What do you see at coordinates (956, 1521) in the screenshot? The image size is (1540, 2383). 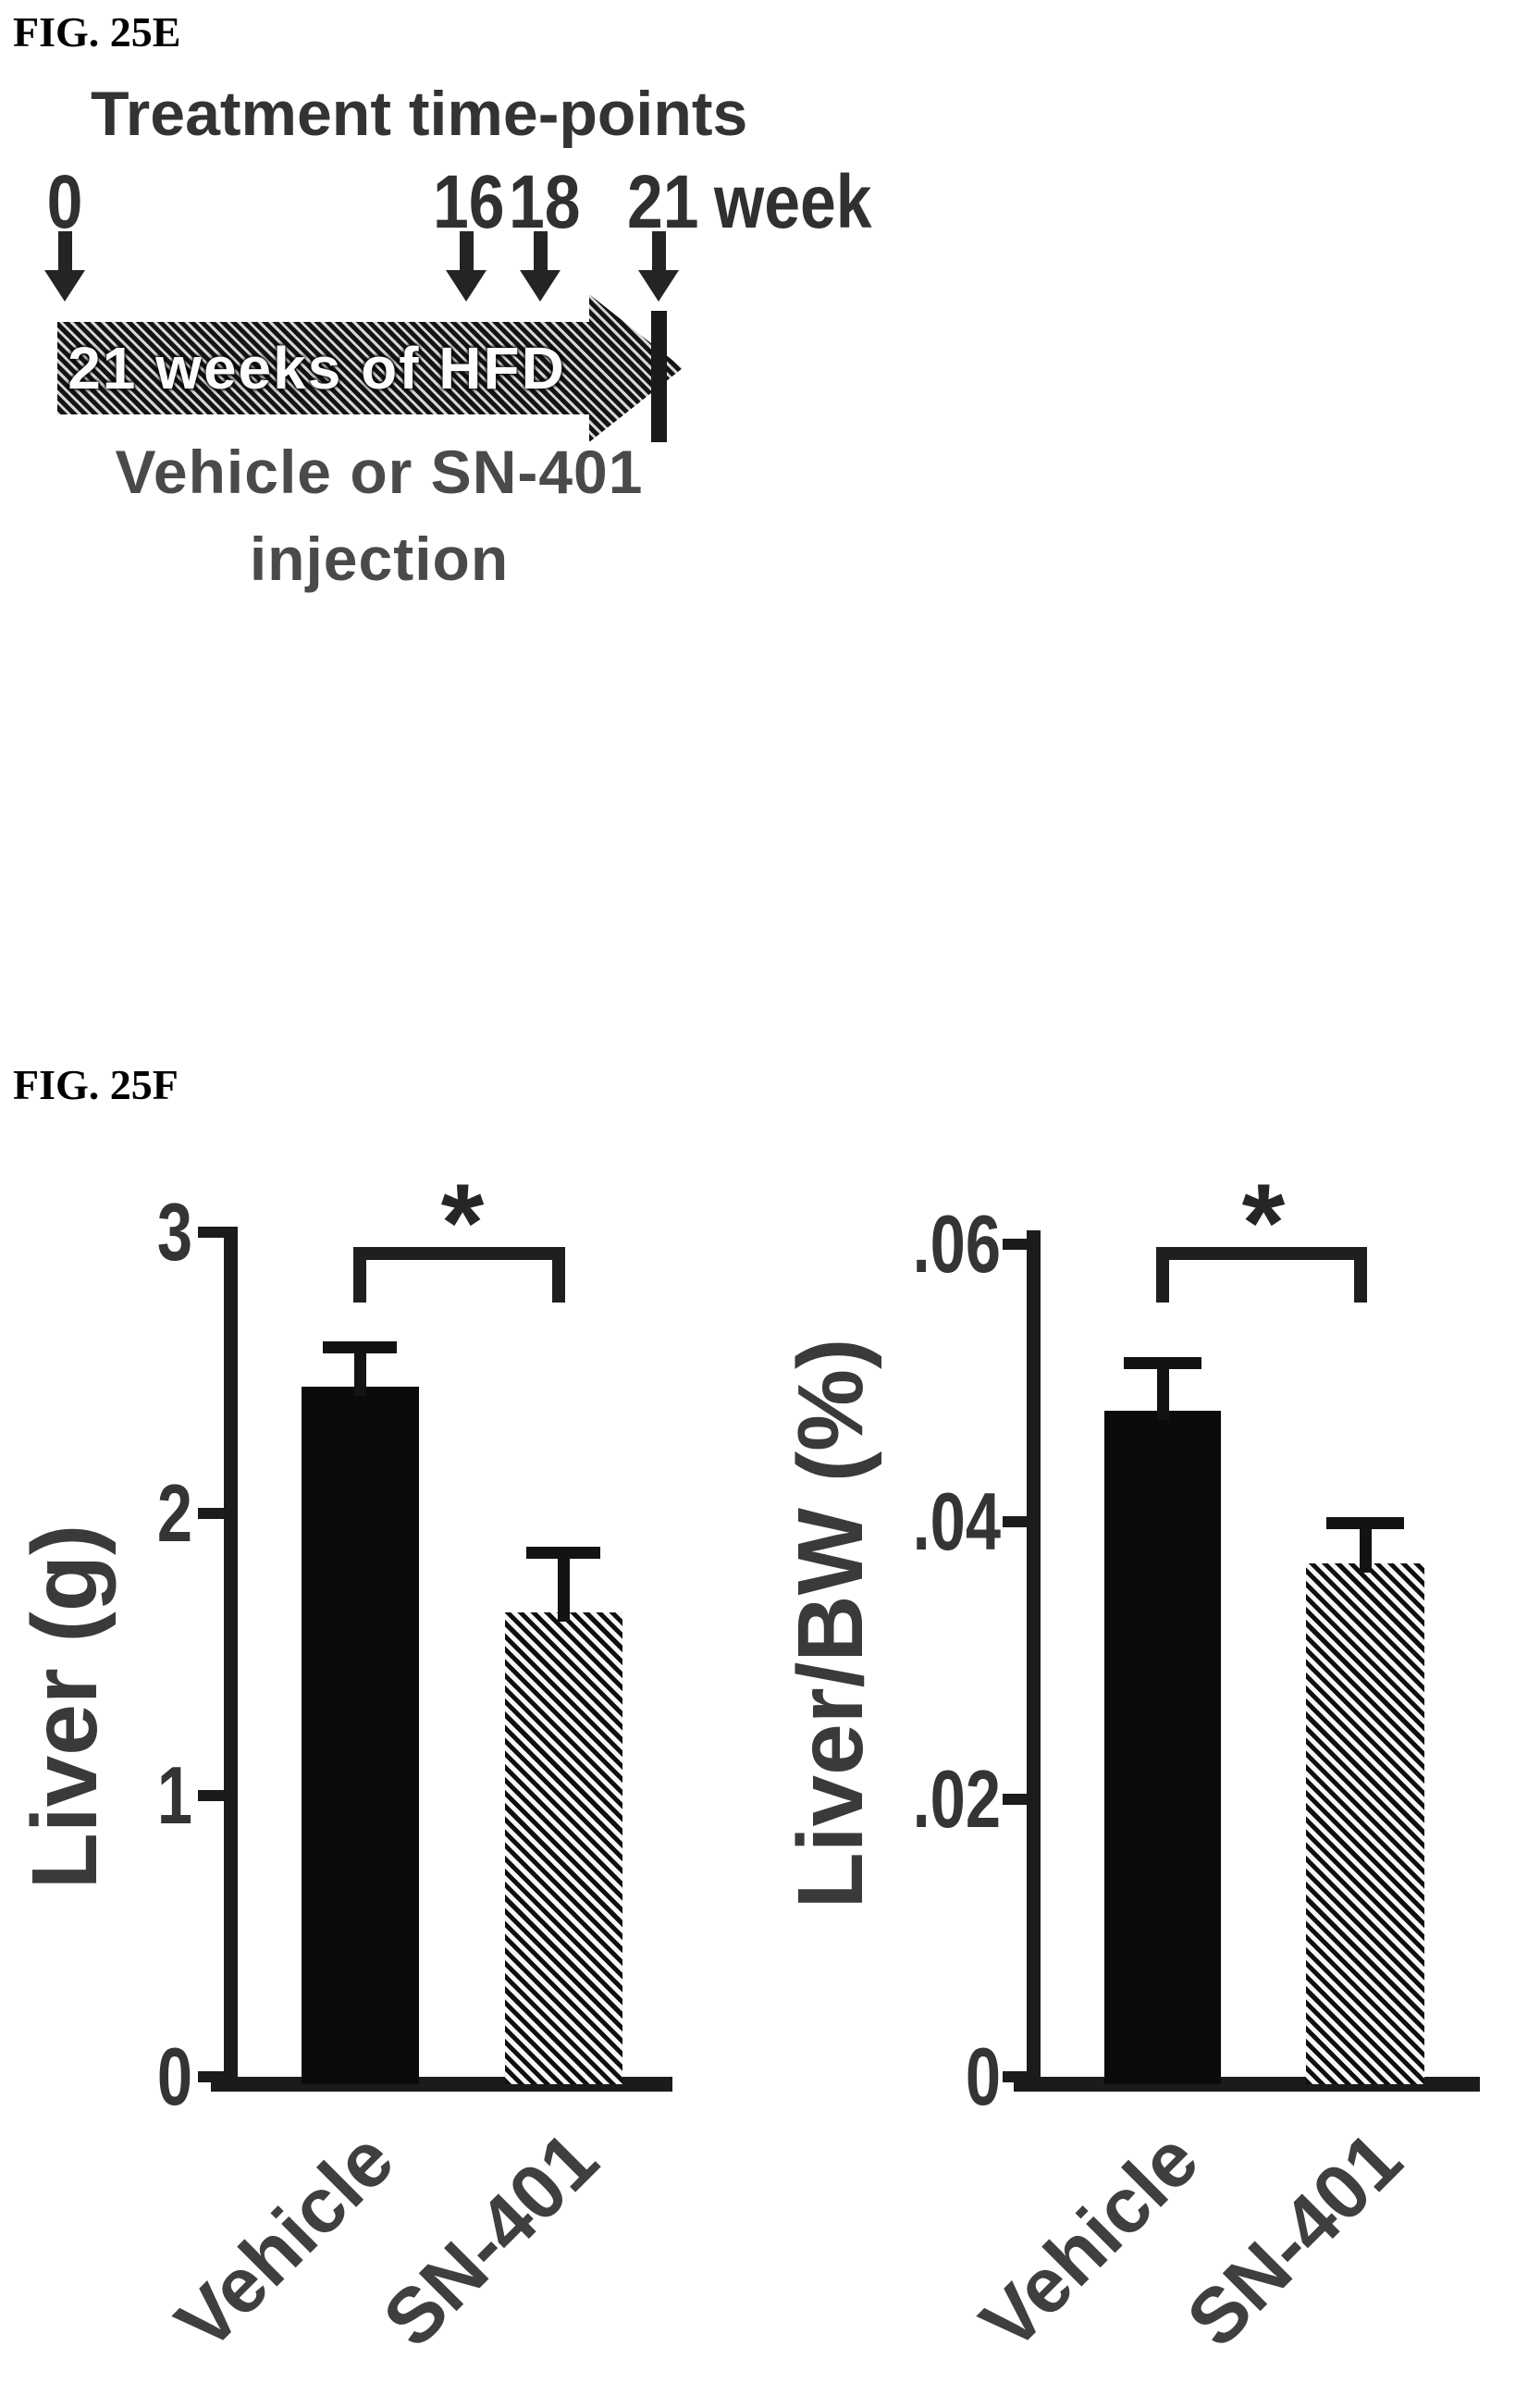 I see `y-tick-label: .04` at bounding box center [956, 1521].